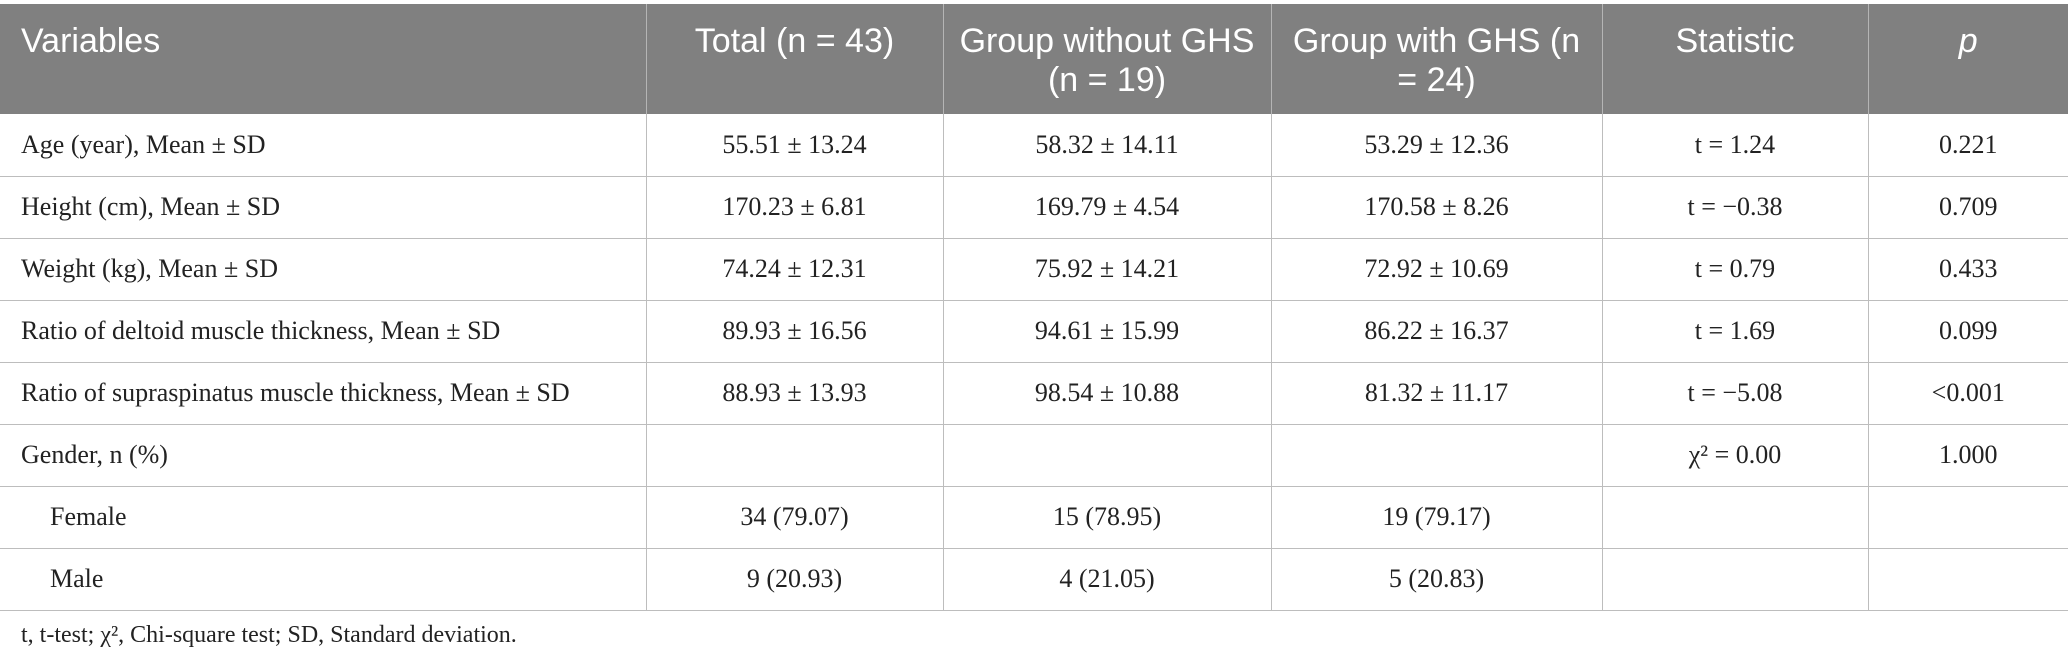 The width and height of the screenshot is (2068, 662). Describe the element at coordinates (1967, 145) in the screenshot. I see `cell-p: 0.221` at that location.